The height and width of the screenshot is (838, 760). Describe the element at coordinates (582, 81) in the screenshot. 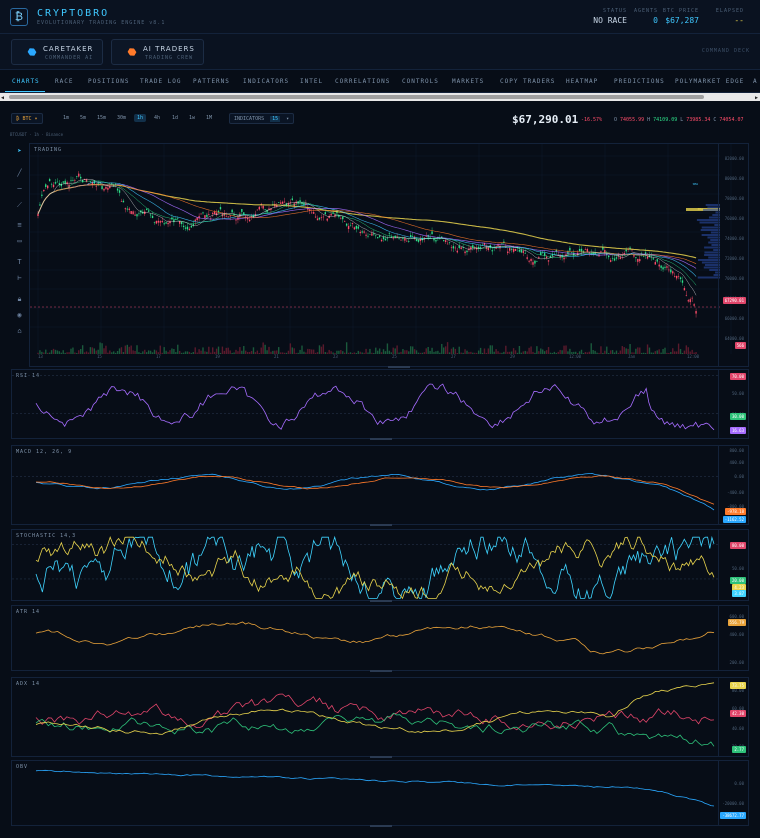

I see `tab-heatmap: HEATMAP` at that location.